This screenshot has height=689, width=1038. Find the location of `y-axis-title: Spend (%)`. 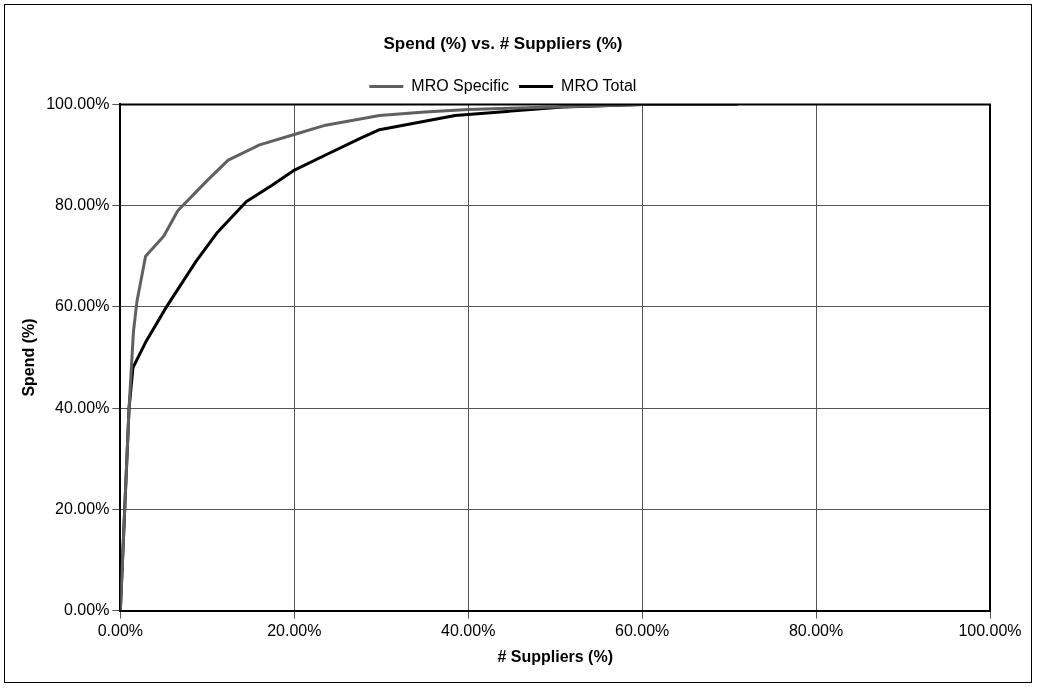

y-axis-title: Spend (%) is located at coordinates (29, 357).